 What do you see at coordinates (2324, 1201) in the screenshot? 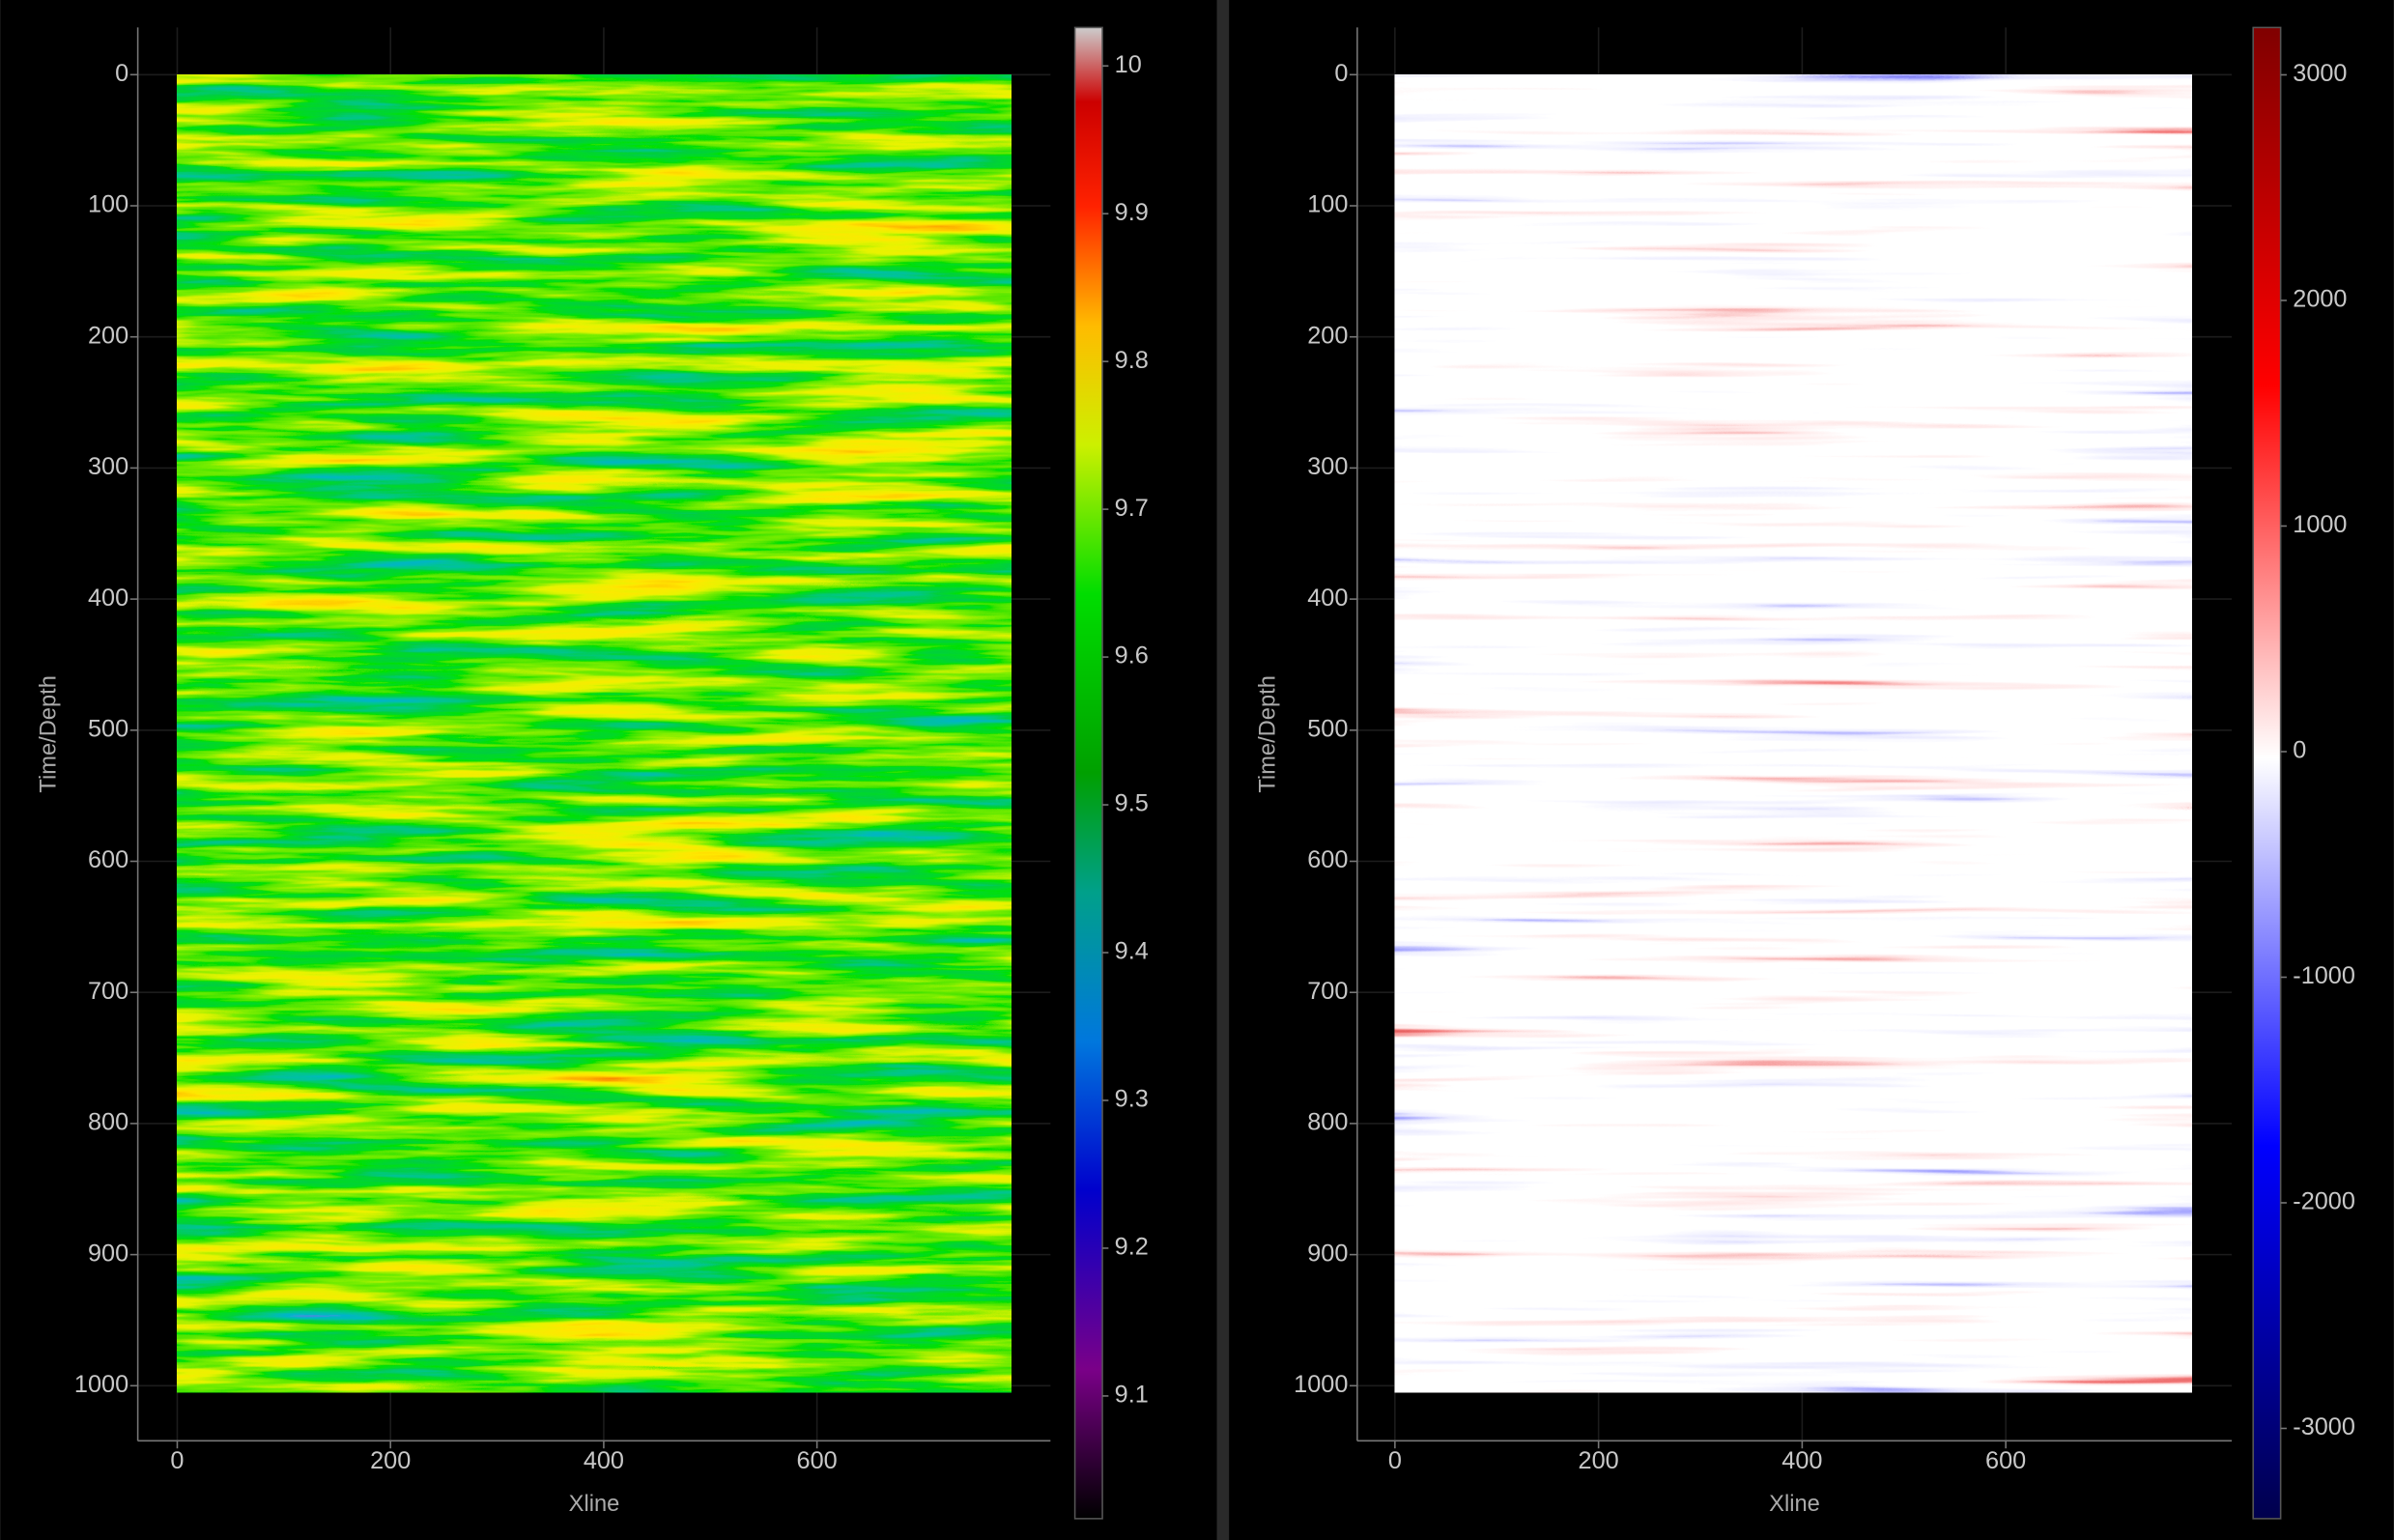
I see `colorbar-tick-label: -2000` at bounding box center [2324, 1201].